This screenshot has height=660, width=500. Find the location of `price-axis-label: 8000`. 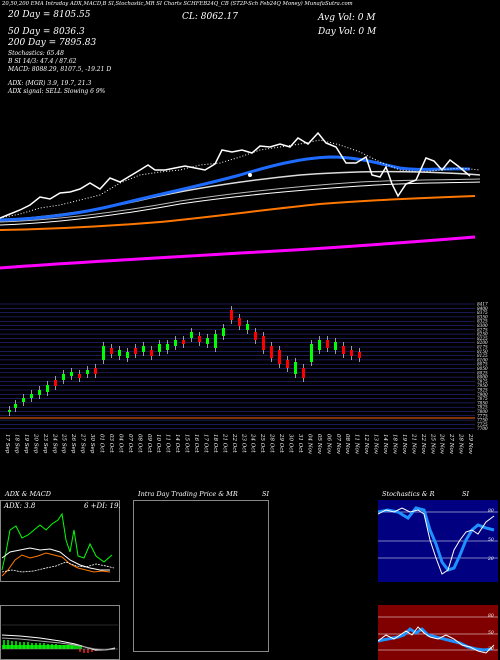

price-axis-label: 8000 is located at coordinates (482, 377).